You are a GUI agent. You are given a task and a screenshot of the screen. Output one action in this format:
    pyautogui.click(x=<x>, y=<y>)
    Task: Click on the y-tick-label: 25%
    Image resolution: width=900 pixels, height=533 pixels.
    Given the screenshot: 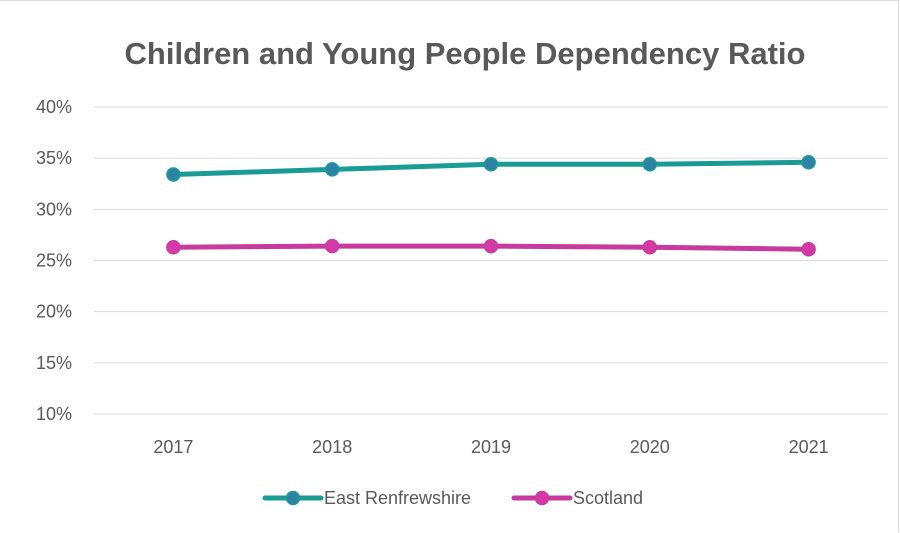 What is the action you would take?
    pyautogui.click(x=54, y=261)
    